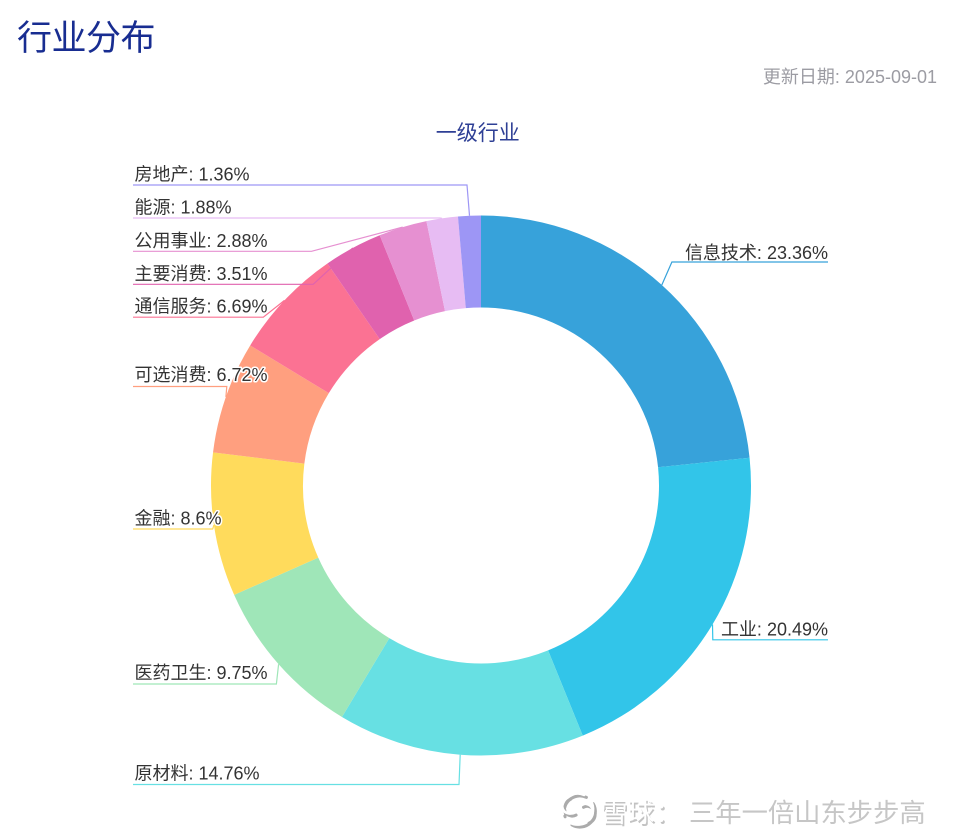 The width and height of the screenshot is (954, 840). I want to click on svg-text: 能源: 1.88%, so click(183, 208).